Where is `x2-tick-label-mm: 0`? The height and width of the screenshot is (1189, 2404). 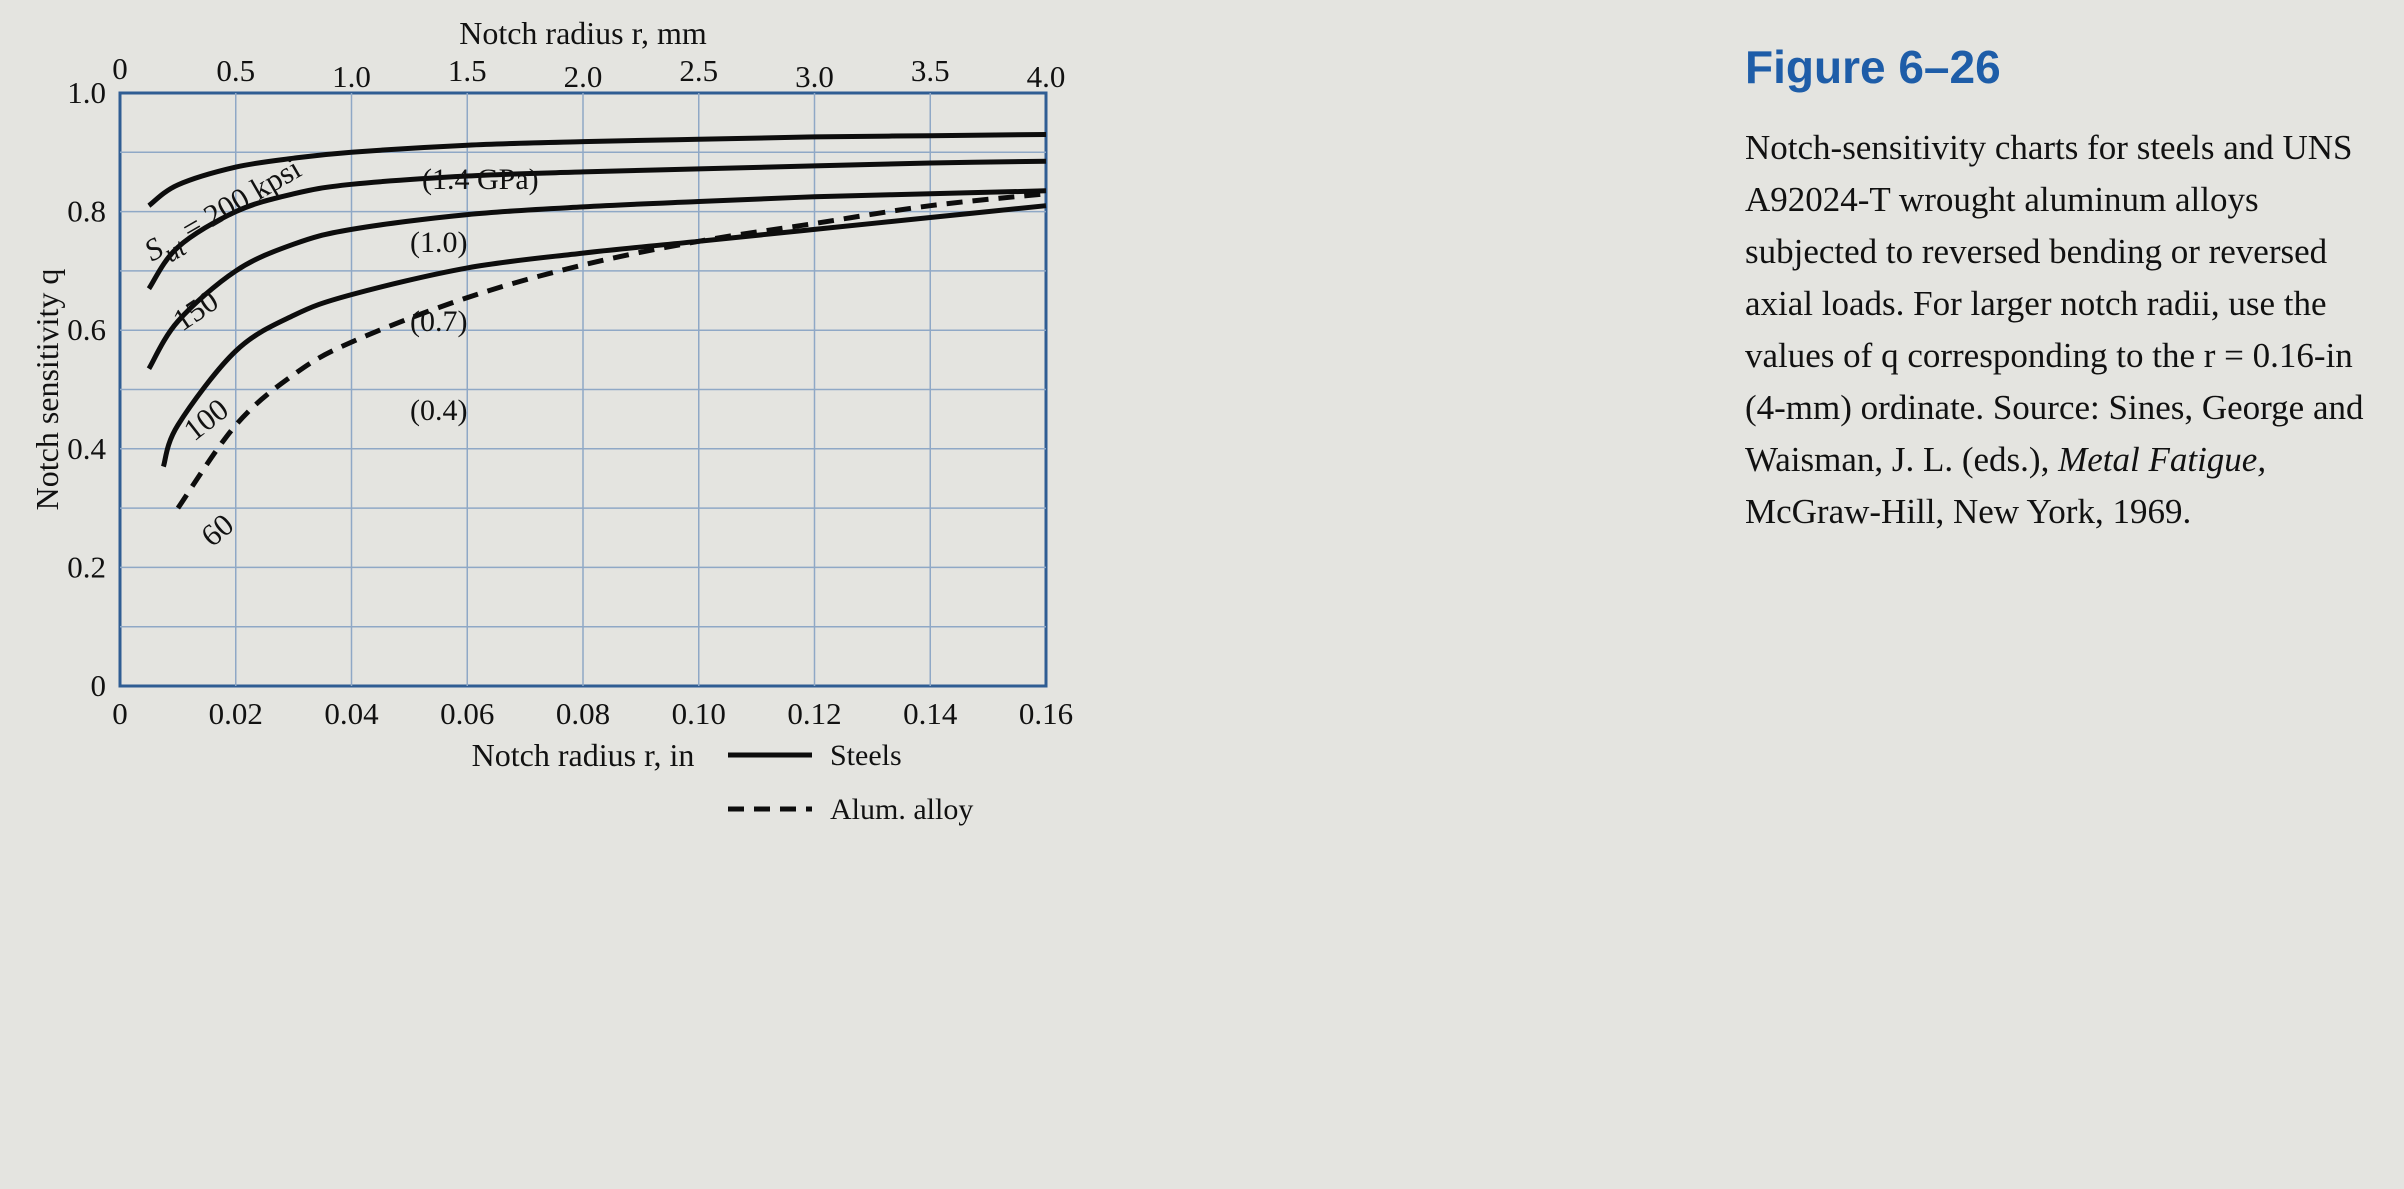
x2-tick-label-mm: 0 is located at coordinates (120, 68).